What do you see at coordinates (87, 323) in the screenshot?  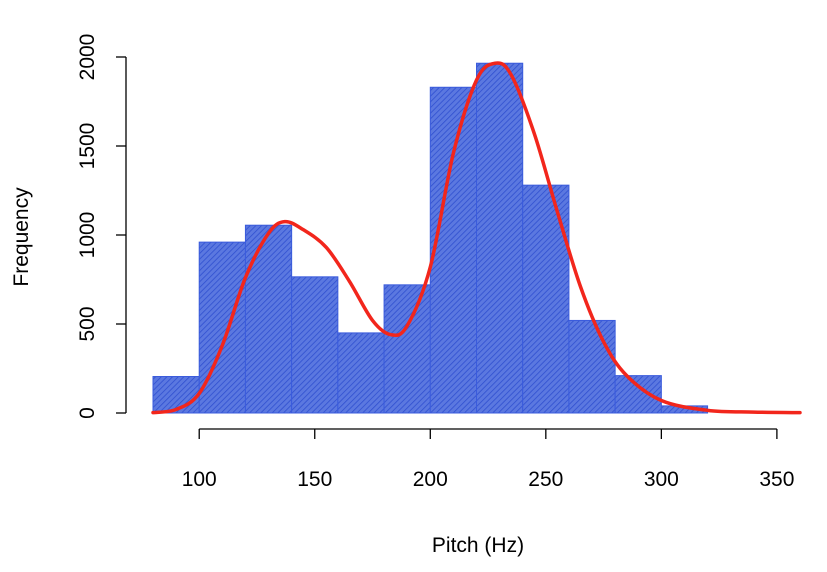 I see `y-tick-label: 500` at bounding box center [87, 323].